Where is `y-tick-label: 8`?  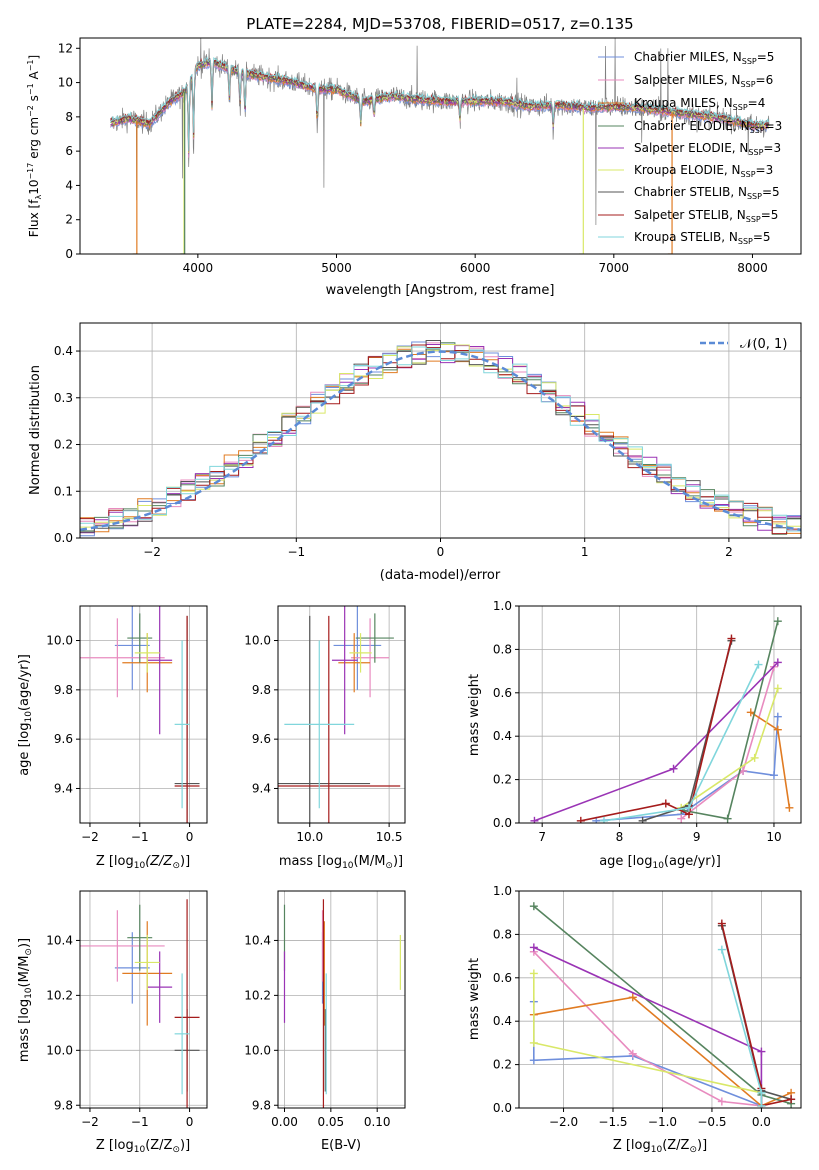 y-tick-label: 8 is located at coordinates (69, 117).